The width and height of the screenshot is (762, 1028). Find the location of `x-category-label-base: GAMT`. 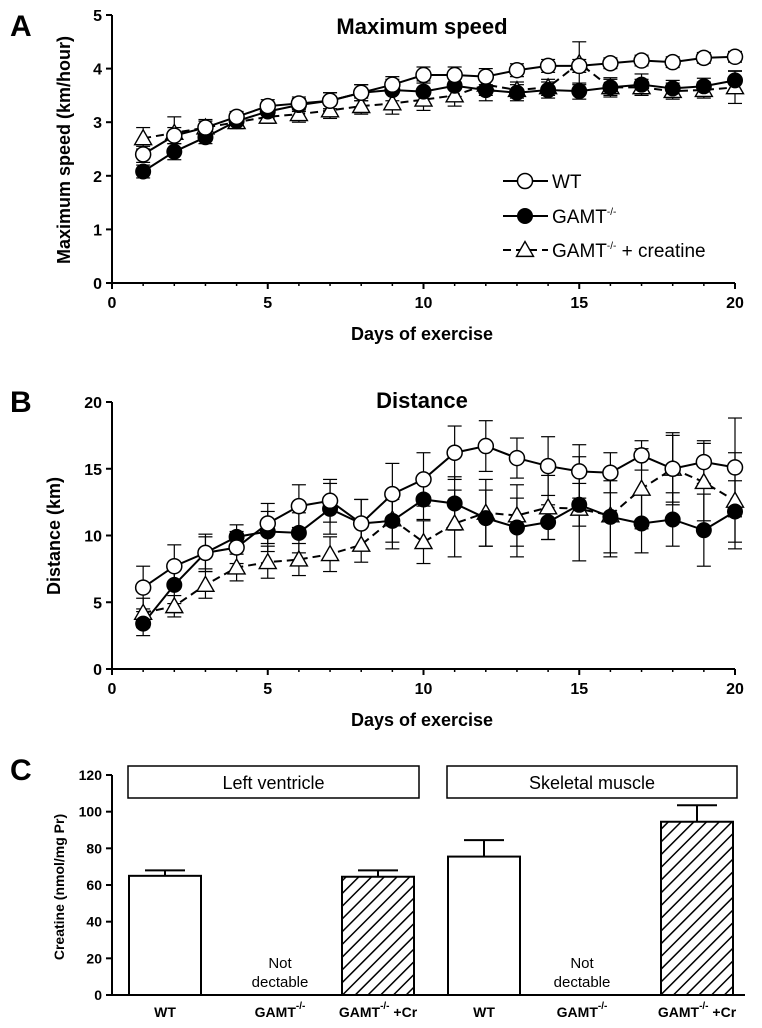

x-category-label-base: GAMT is located at coordinates (679, 1012).